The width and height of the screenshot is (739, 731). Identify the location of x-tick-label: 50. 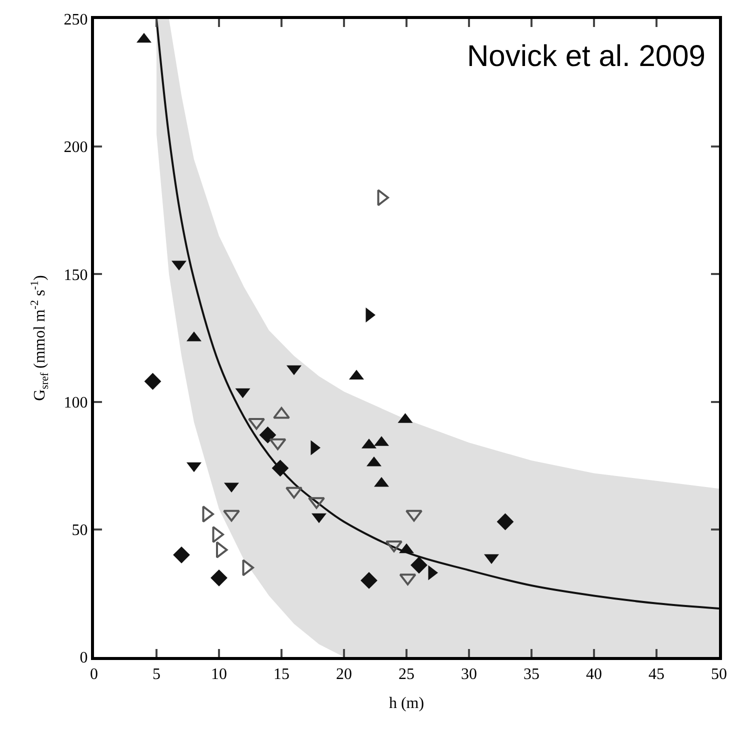
(719, 675).